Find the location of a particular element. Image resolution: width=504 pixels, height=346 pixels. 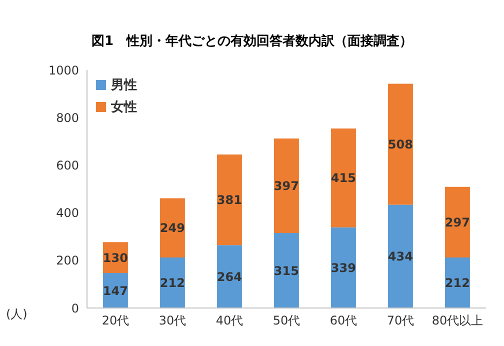

y-tick-label: 0 is located at coordinates (75, 308).